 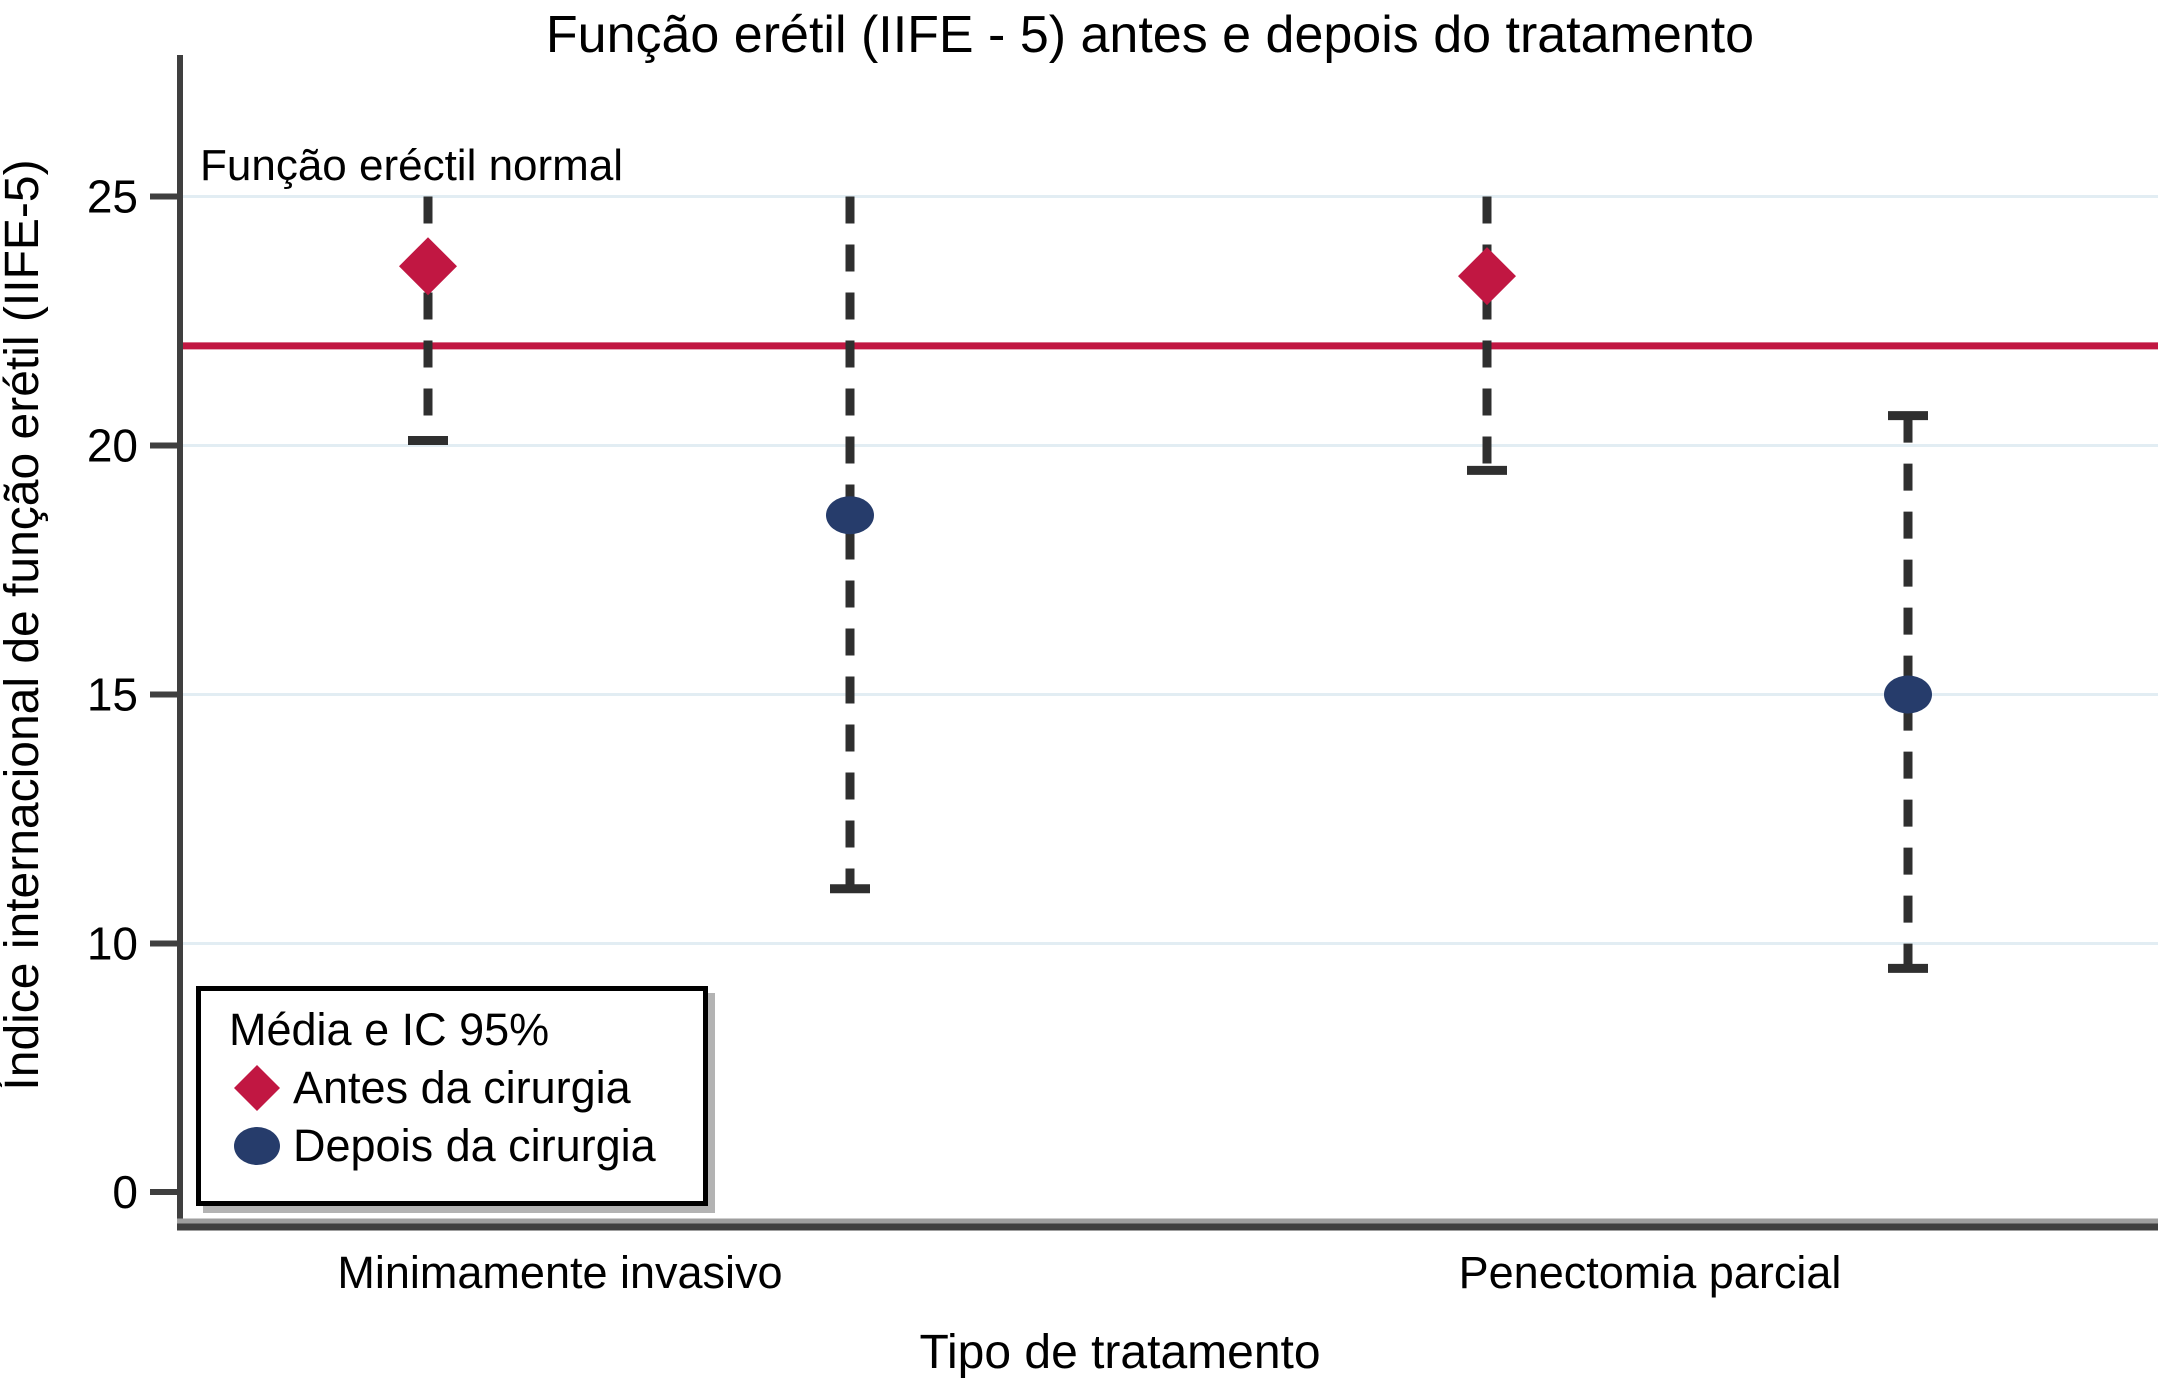 What do you see at coordinates (112, 944) in the screenshot?
I see `y-tick-label-10: 10` at bounding box center [112, 944].